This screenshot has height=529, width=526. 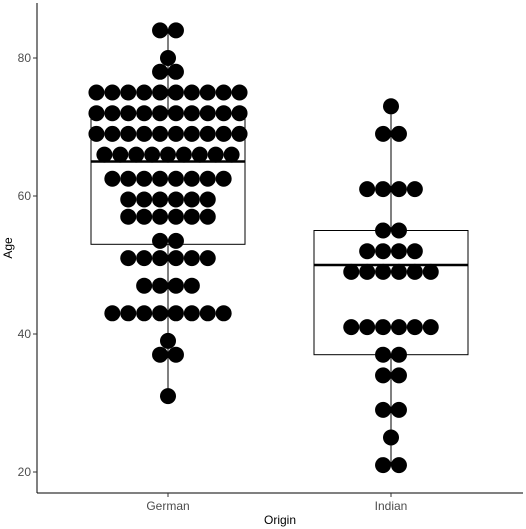 What do you see at coordinates (25, 58) in the screenshot?
I see `y-tick-label: 80` at bounding box center [25, 58].